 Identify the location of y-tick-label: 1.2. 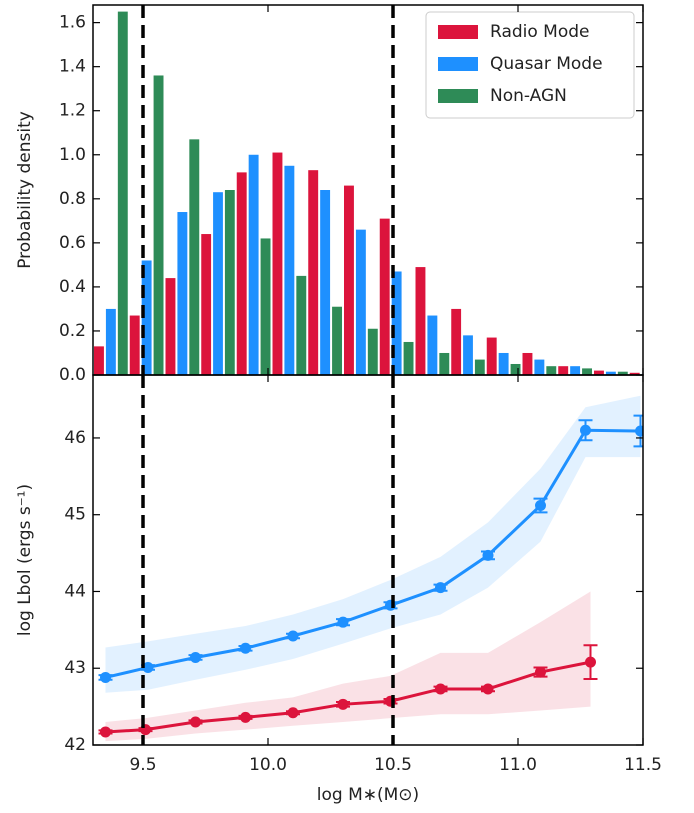
(72, 111).